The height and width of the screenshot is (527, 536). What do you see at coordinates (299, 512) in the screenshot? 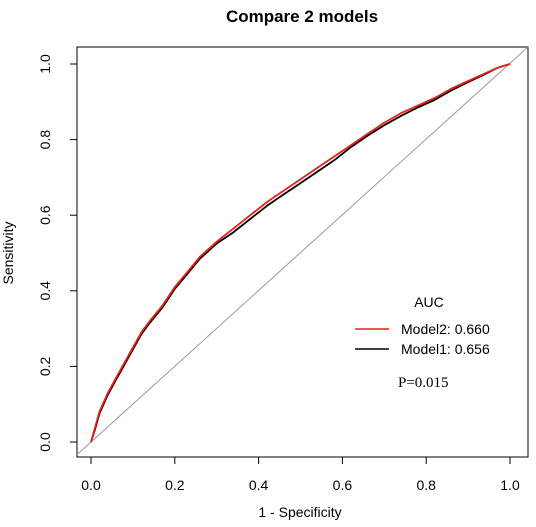
I see `x-axis-label: 1 - Specificity` at bounding box center [299, 512].